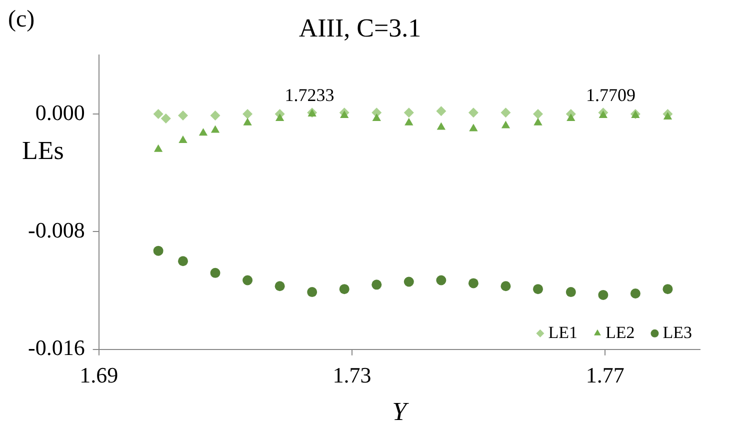 Image resolution: width=730 pixels, height=429 pixels. What do you see at coordinates (611, 94) in the screenshot?
I see `annotation: 1.7709` at bounding box center [611, 94].